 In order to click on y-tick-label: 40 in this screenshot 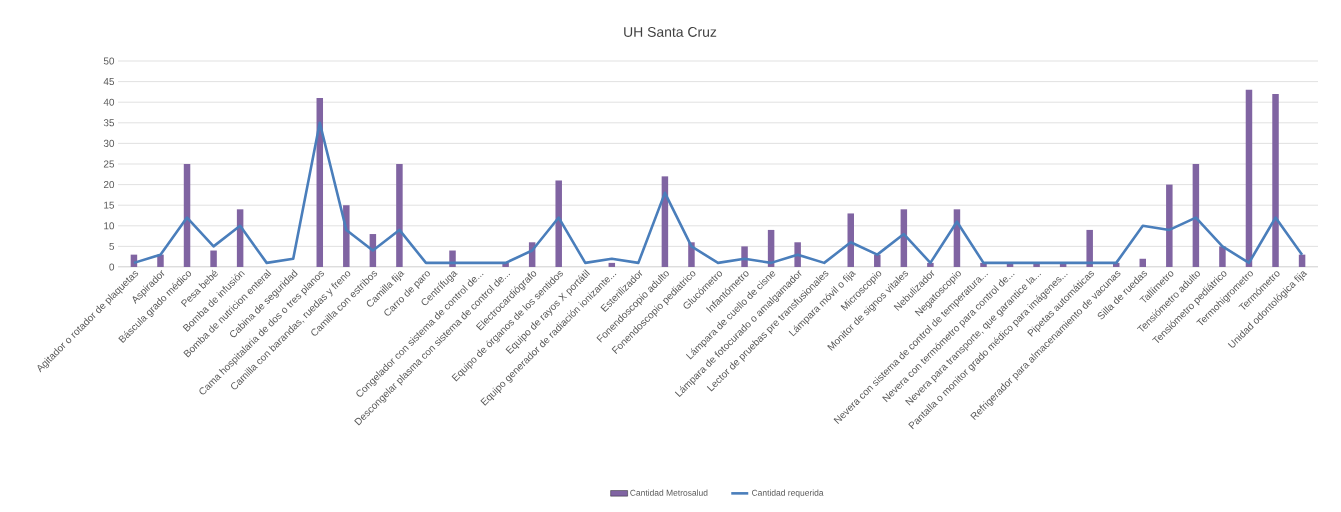, I will do `click(109, 102)`.